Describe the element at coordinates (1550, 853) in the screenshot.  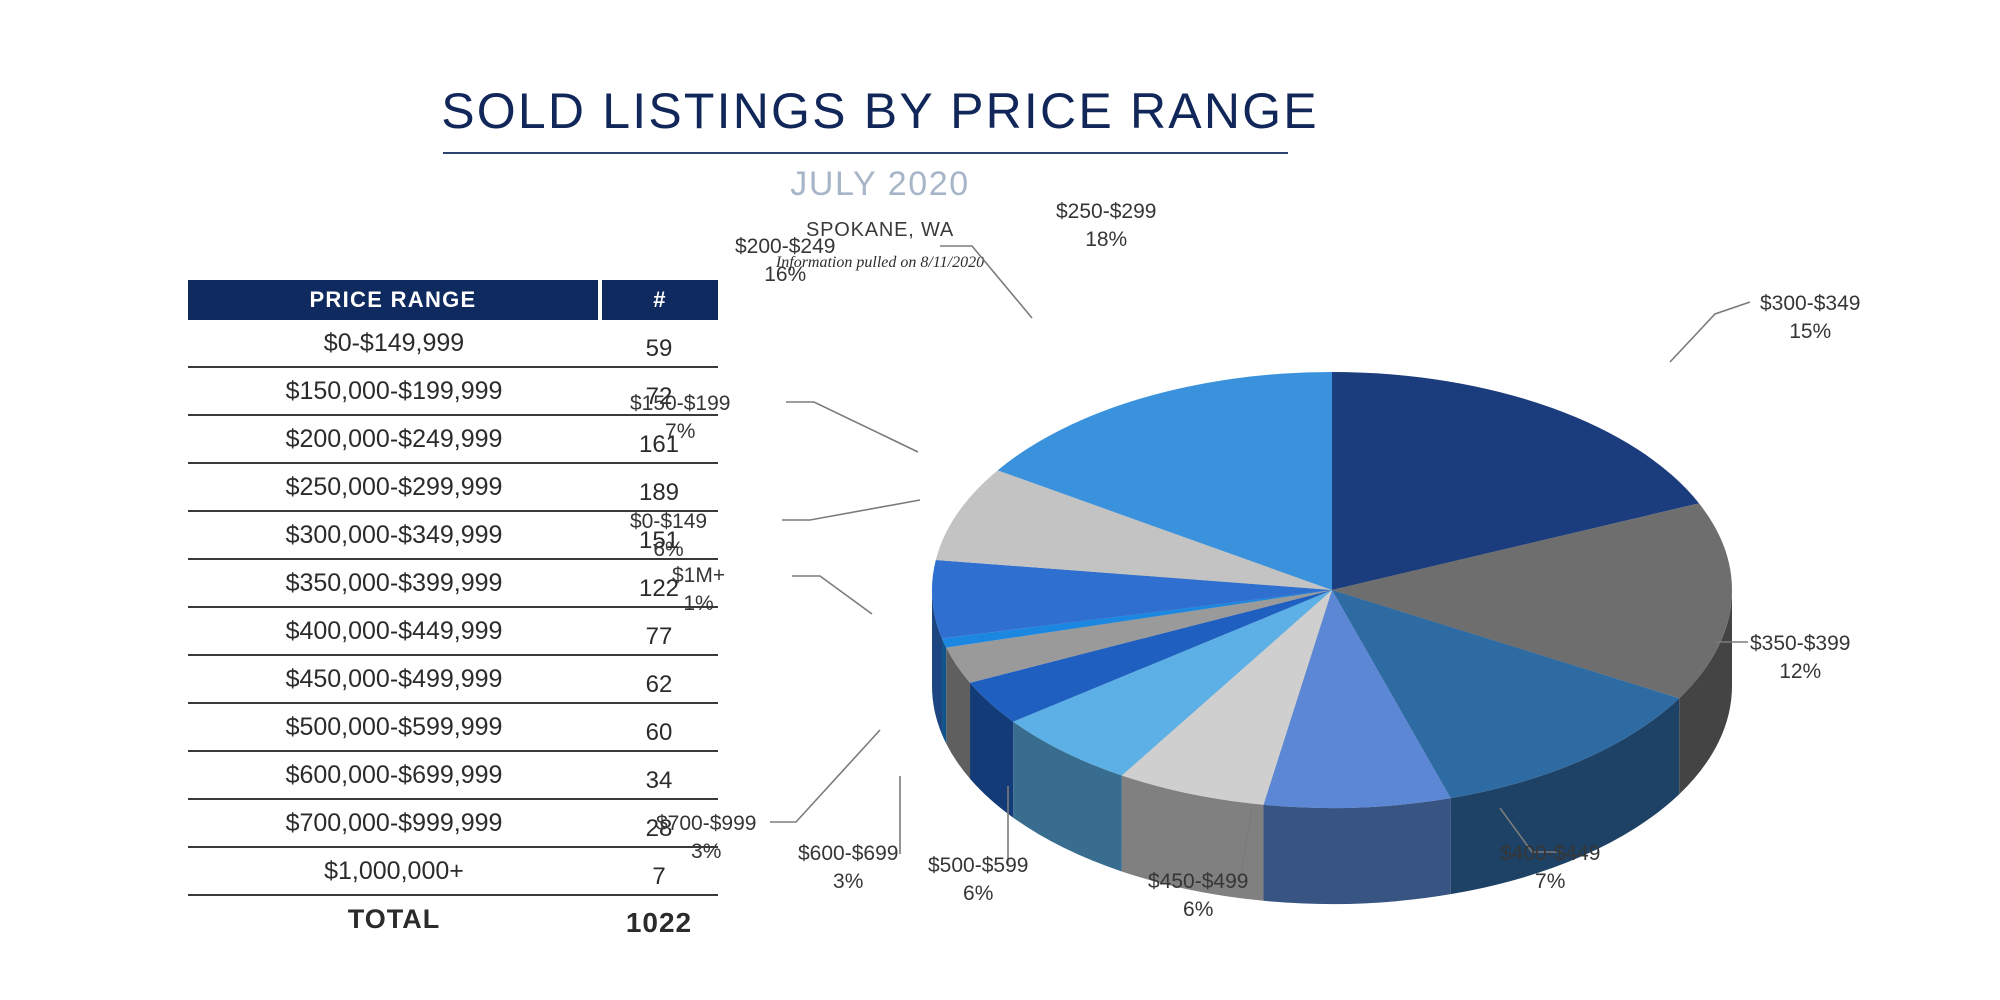
I see `pie-callout-label: $400-$449` at that location.